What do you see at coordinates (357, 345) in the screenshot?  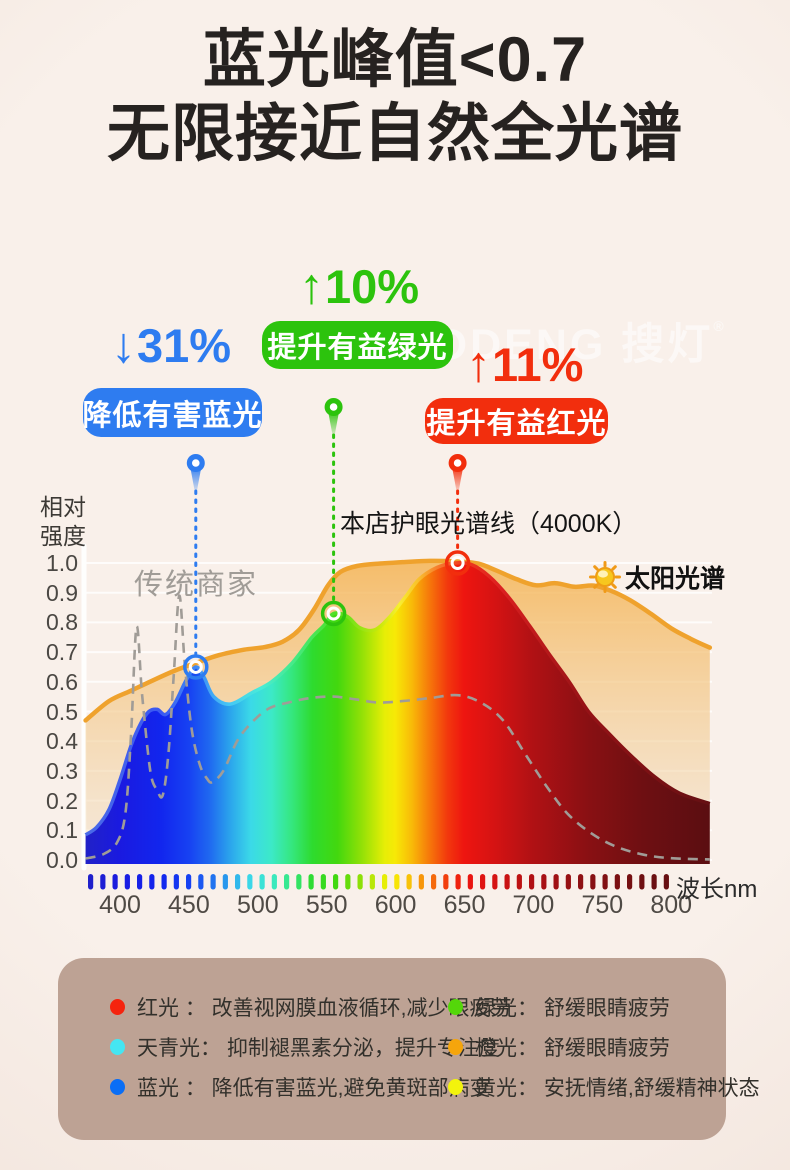 I see `green-light-badge: 提升有益绿光` at bounding box center [357, 345].